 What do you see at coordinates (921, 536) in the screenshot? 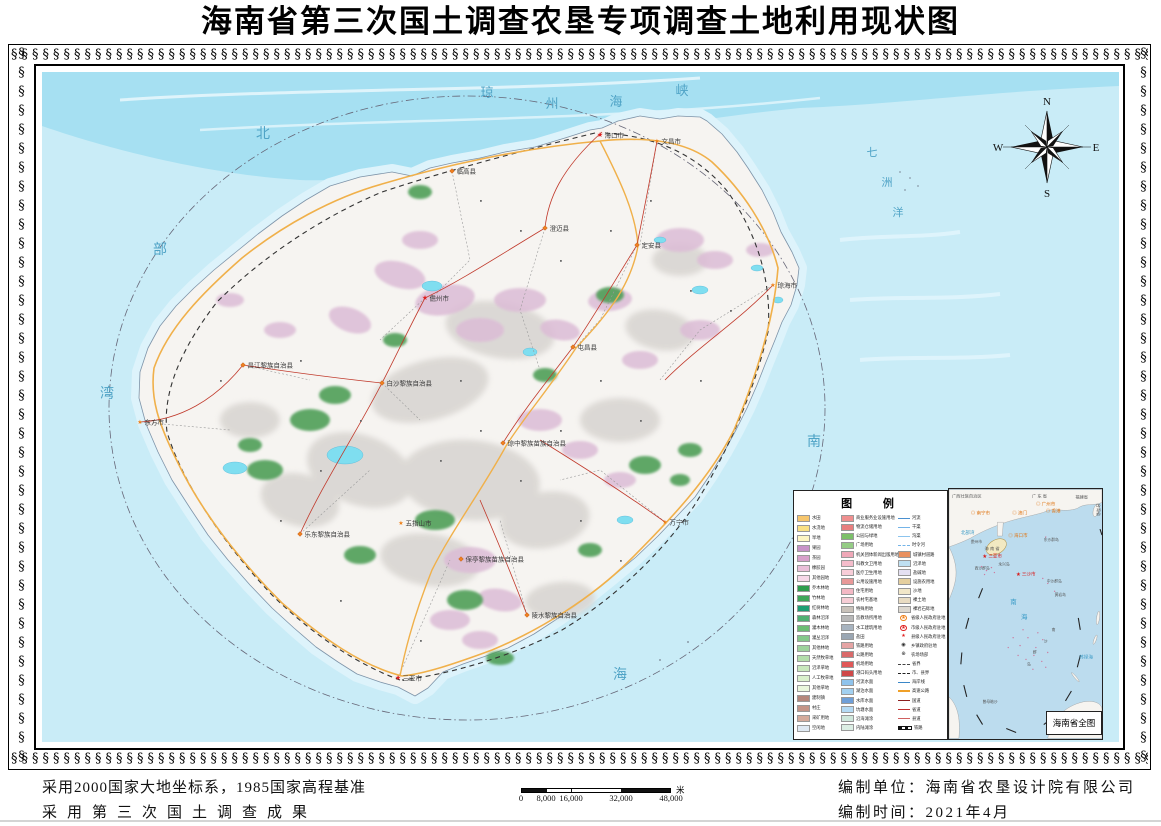
I see `legend-row: 沟渠` at bounding box center [921, 536].